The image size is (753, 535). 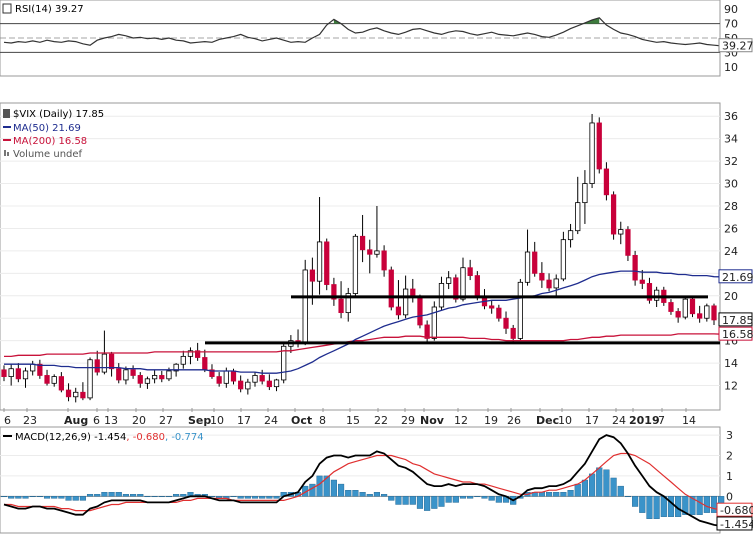 I want to click on x-axis-label-27: 27, so click(x=166, y=420).